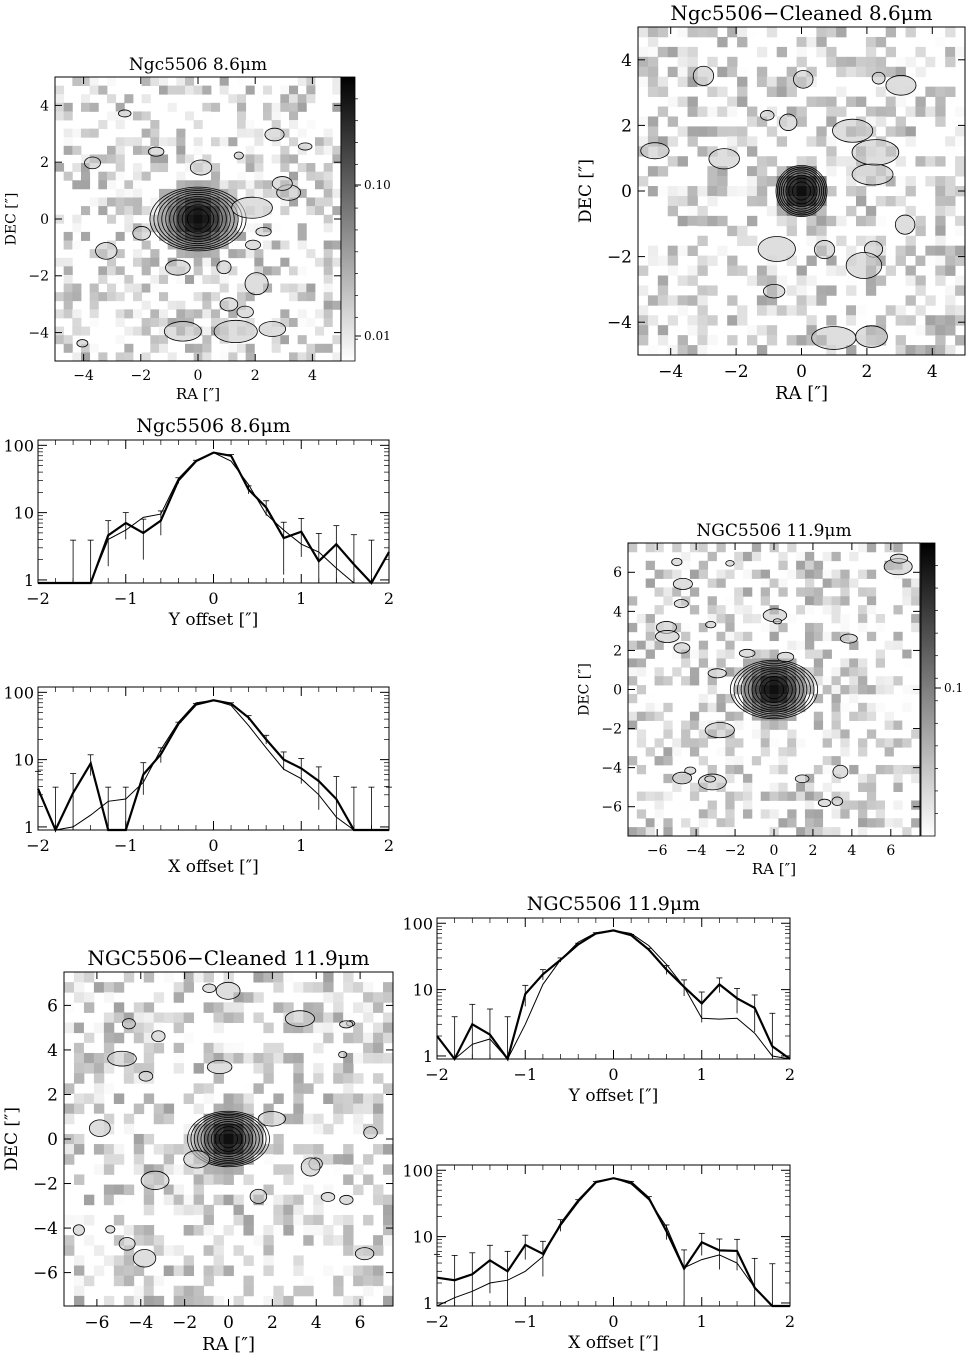 The width and height of the screenshot is (966, 1361). Describe the element at coordinates (228, 1139) in the screenshot. I see `contour-line` at that location.